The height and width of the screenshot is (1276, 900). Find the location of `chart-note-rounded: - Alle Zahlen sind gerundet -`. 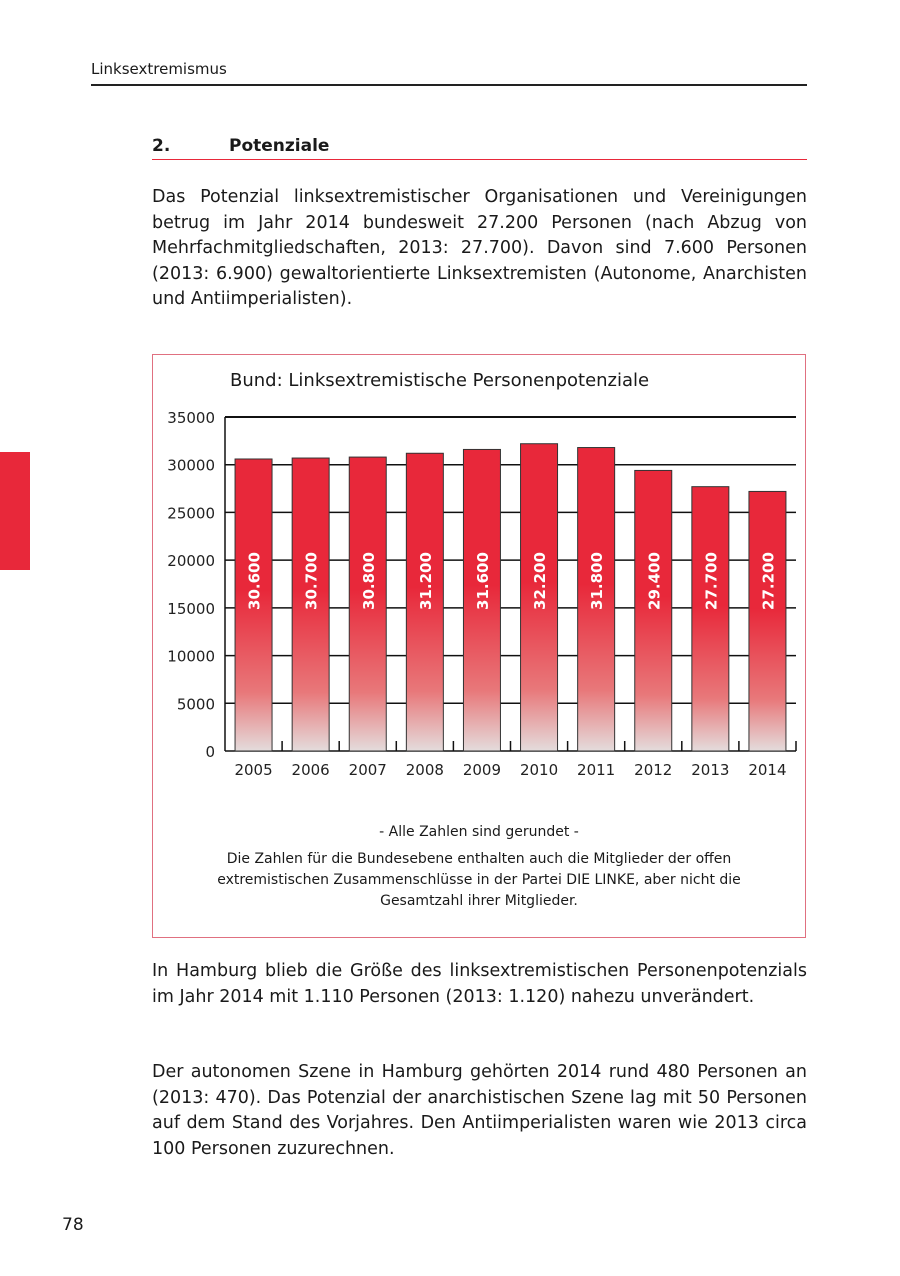

chart-note-rounded: - Alle Zahlen sind gerundet - is located at coordinates (479, 832).